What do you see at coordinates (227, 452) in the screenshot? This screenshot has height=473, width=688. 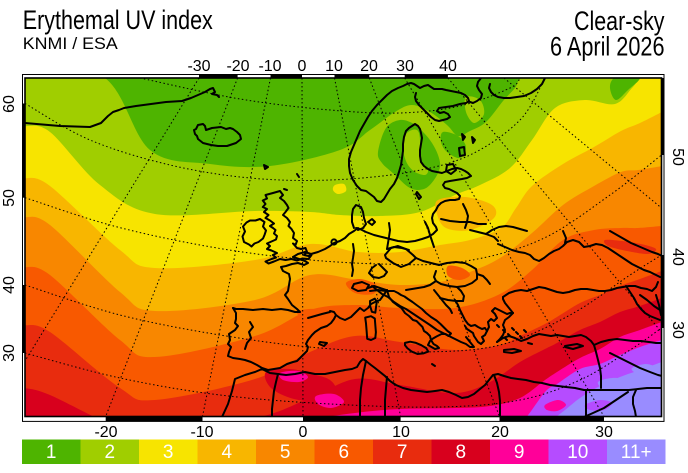 I see `svg-text: 4` at bounding box center [227, 452].